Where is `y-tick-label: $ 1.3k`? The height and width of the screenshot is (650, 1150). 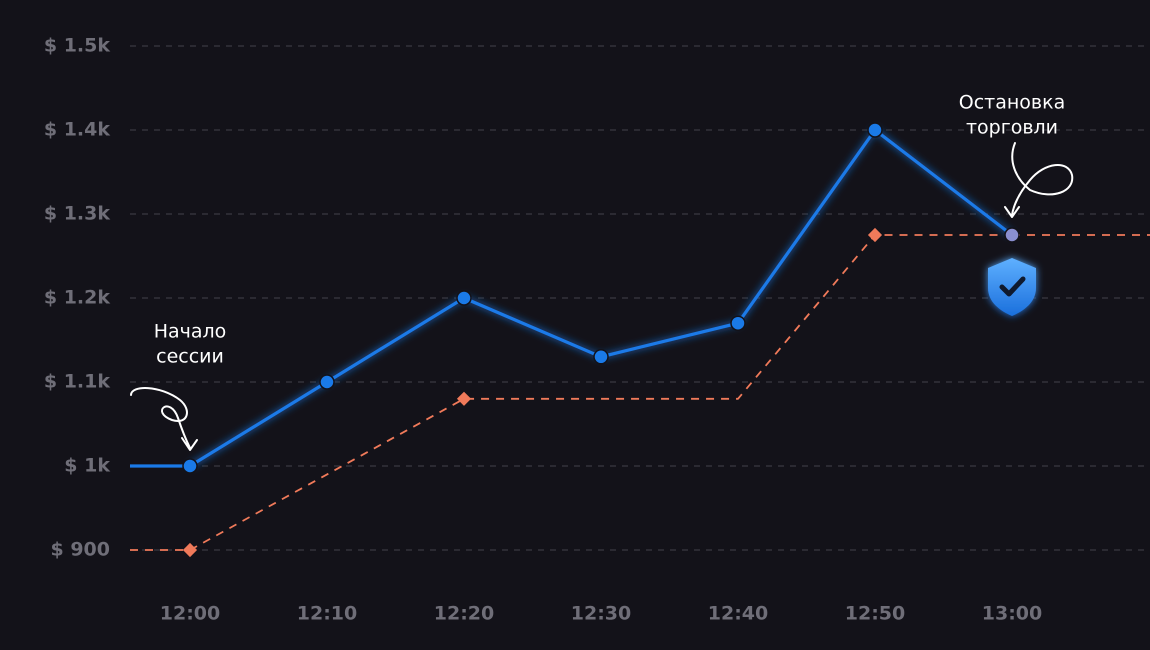 y-tick-label: $ 1.3k is located at coordinates (77, 214).